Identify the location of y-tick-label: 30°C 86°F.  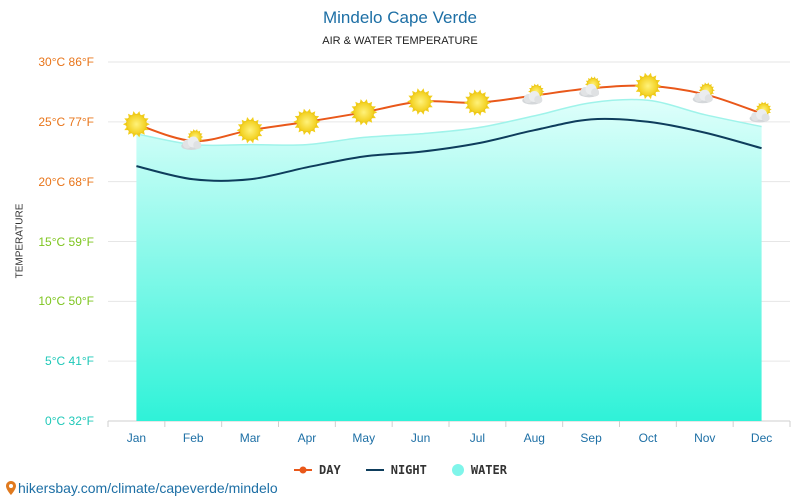
(66, 62).